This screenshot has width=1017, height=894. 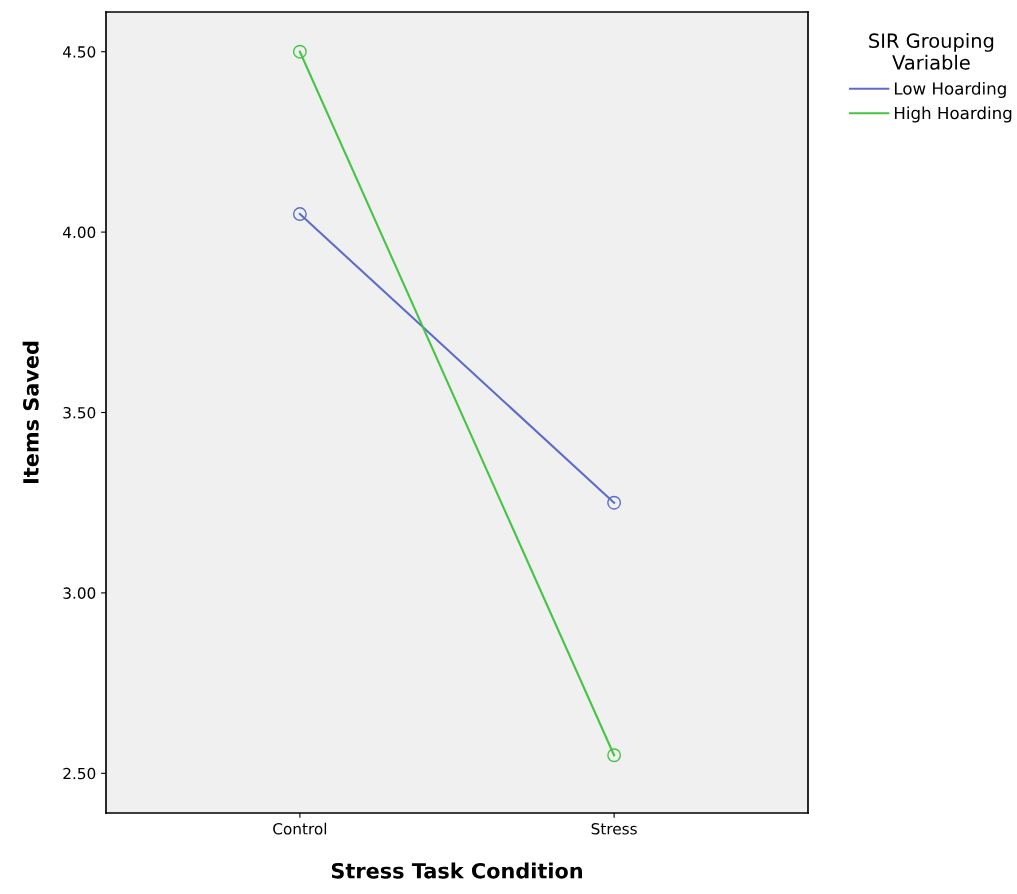 What do you see at coordinates (79, 593) in the screenshot?
I see `y-tick-label: 3.00` at bounding box center [79, 593].